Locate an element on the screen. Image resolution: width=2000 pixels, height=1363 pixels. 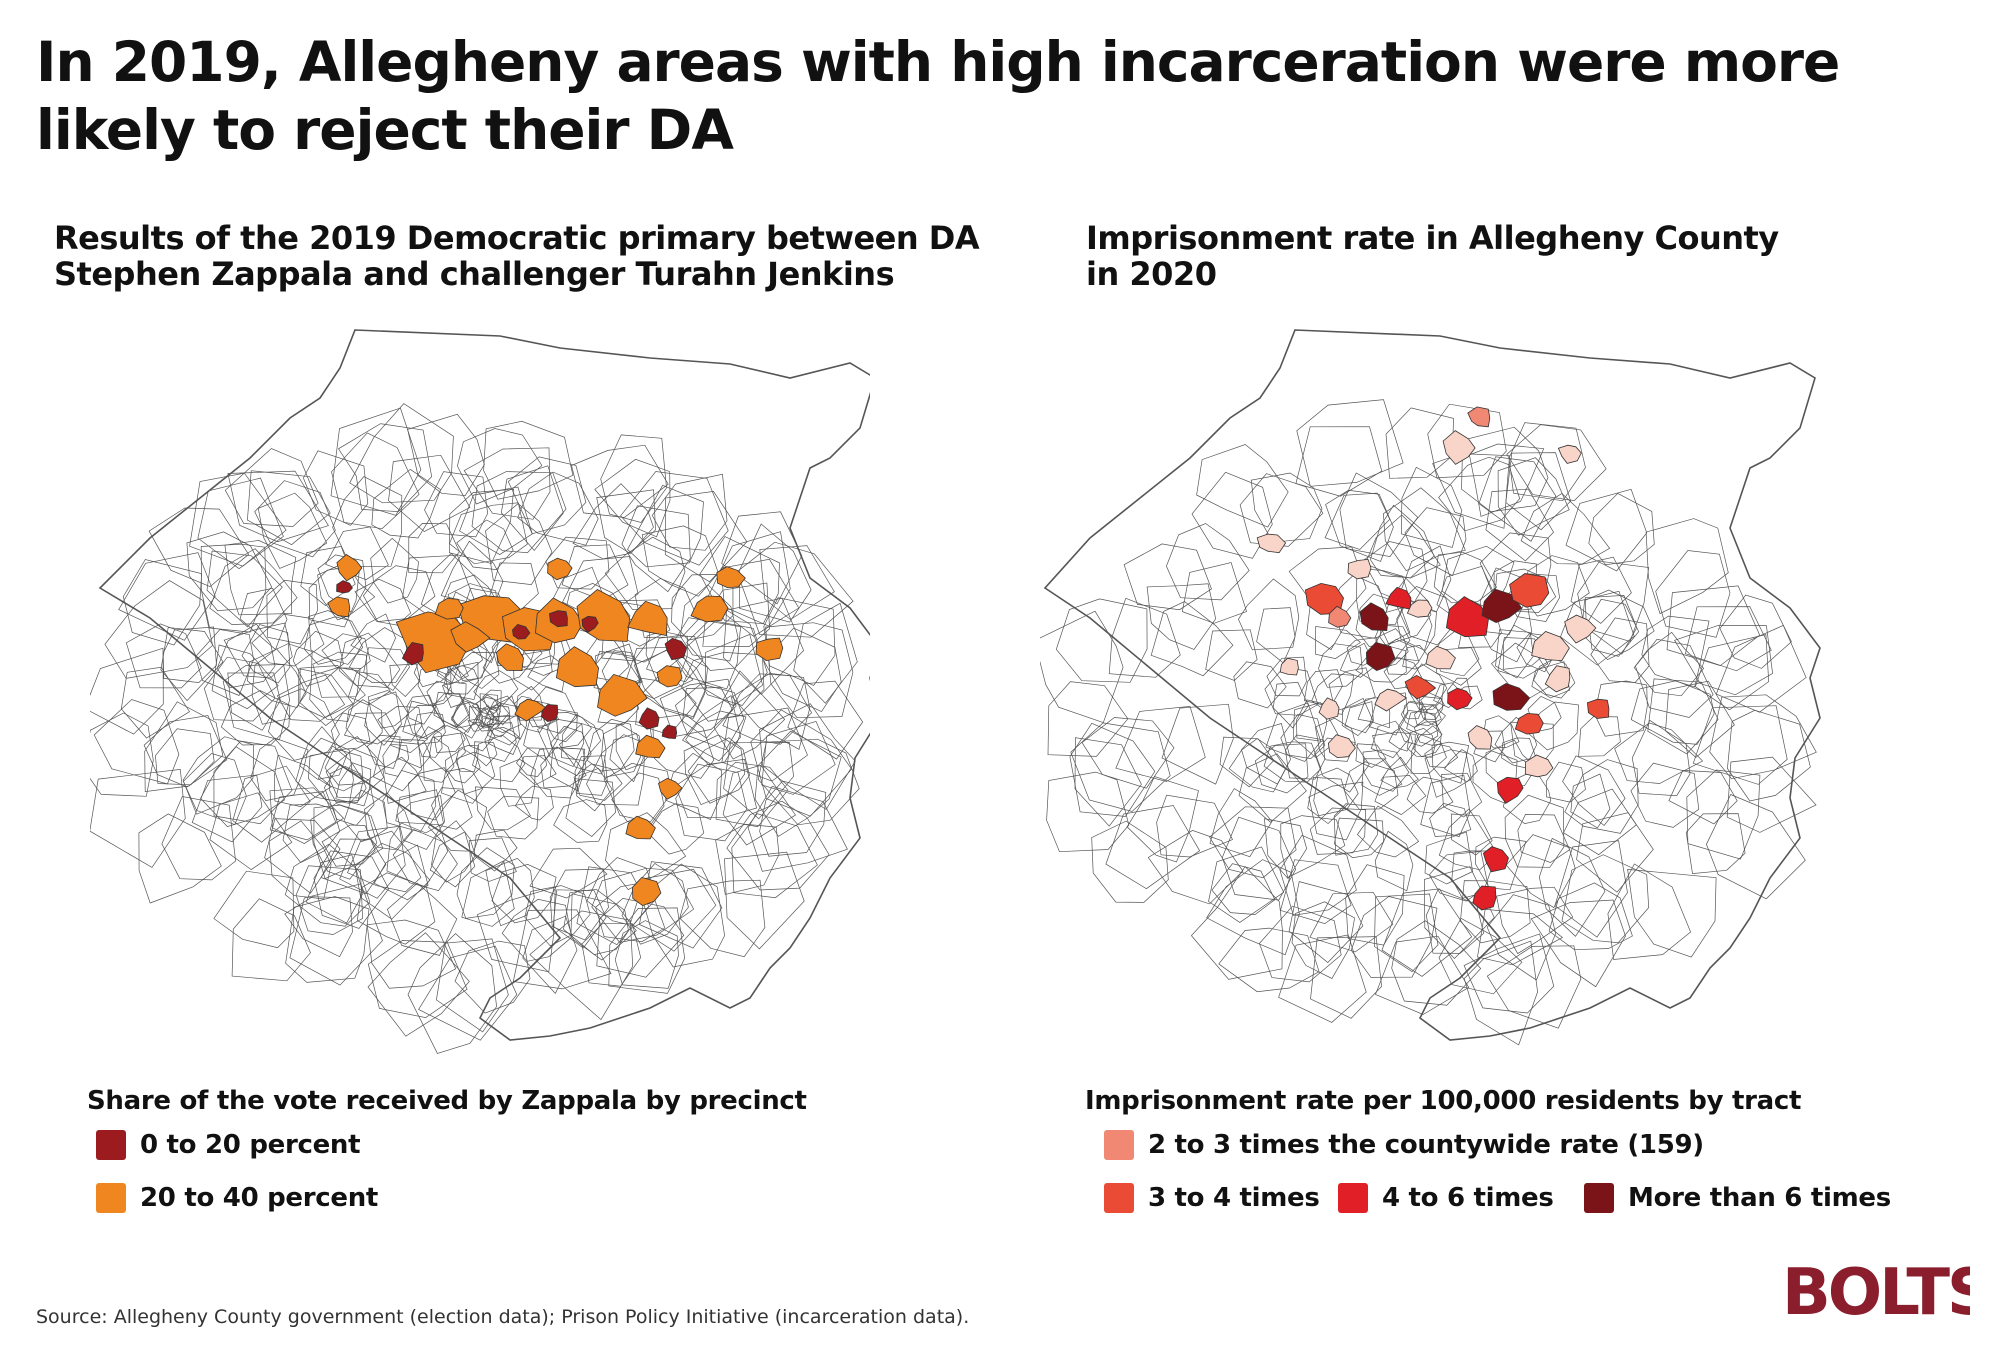
legend-swatch is located at coordinates (1119, 1198).